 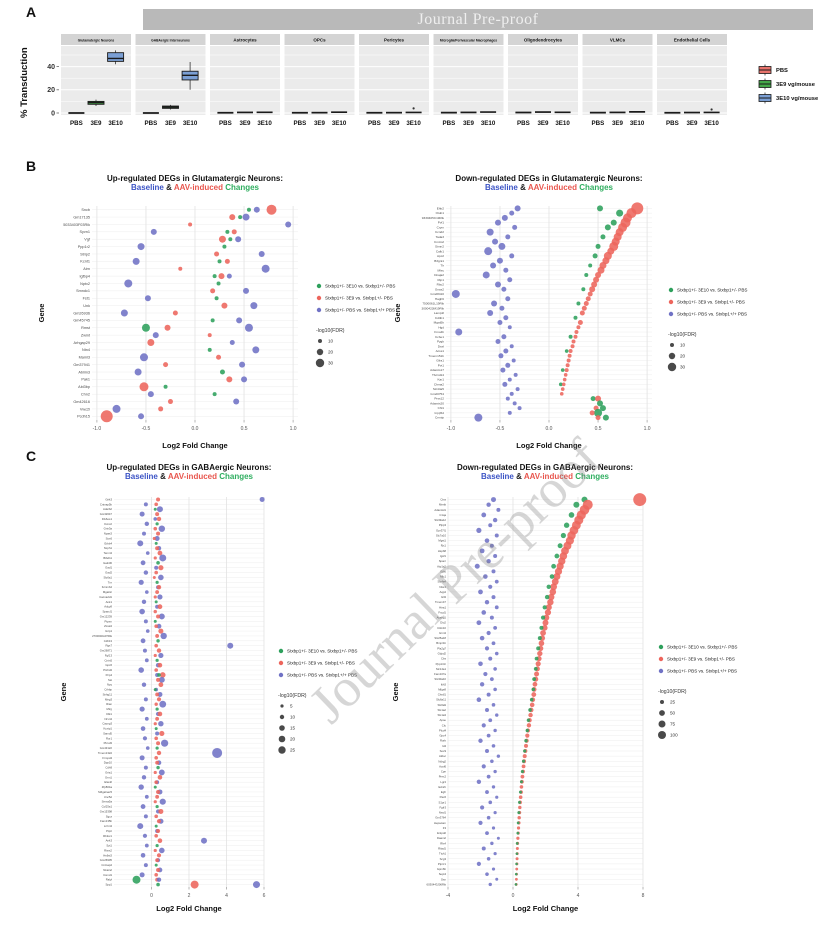 What do you see at coordinates (673, 702) in the screenshot?
I see `fdr-size-label: 25` at bounding box center [673, 702].